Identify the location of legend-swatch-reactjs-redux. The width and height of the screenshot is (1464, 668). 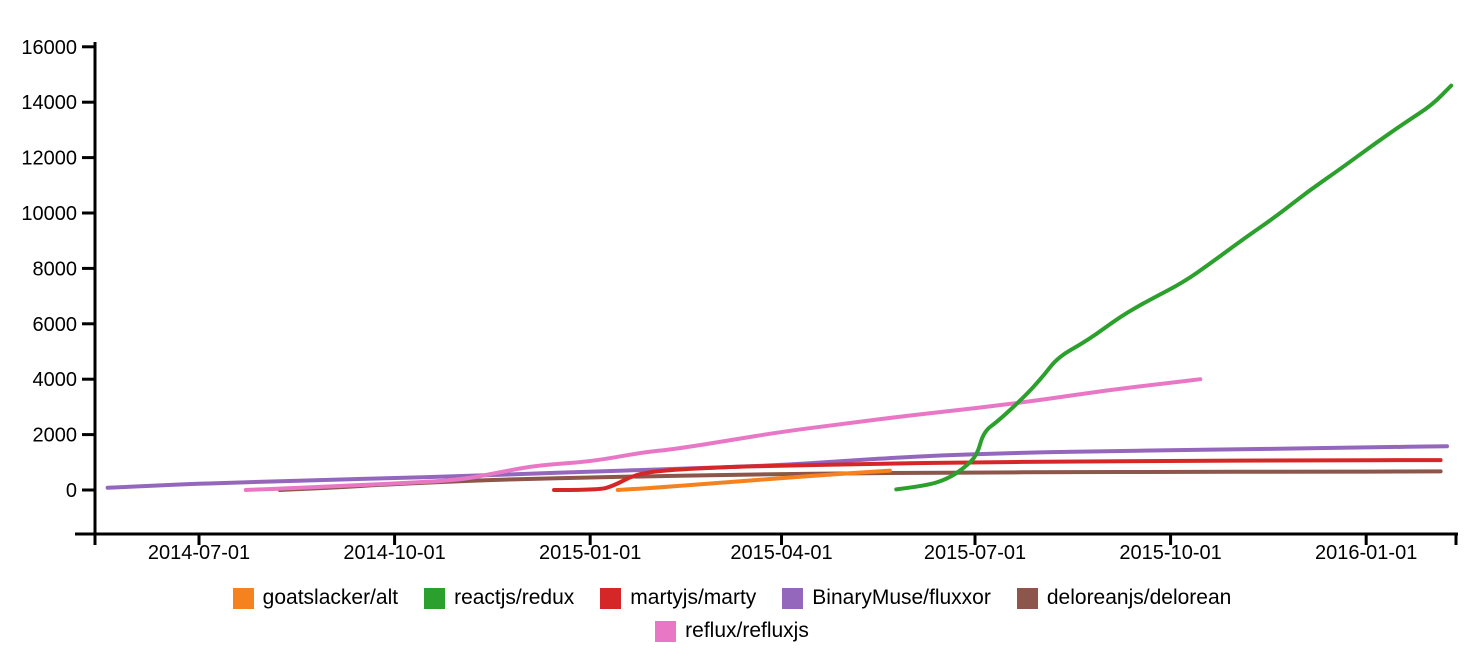
(435, 598).